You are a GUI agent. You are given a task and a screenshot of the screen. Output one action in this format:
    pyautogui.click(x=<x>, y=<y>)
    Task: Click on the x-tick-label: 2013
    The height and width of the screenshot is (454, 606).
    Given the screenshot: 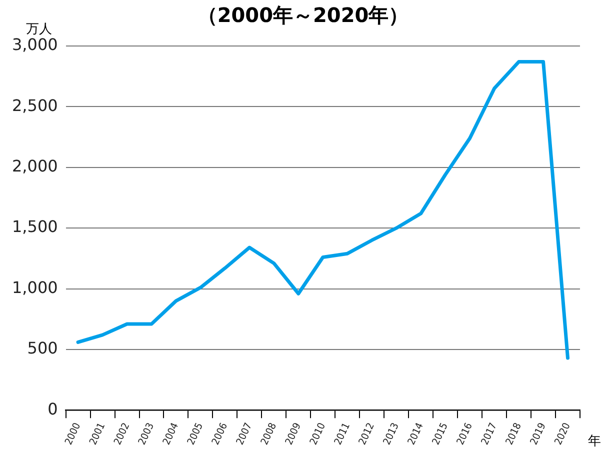 What is the action you would take?
    pyautogui.click(x=392, y=434)
    